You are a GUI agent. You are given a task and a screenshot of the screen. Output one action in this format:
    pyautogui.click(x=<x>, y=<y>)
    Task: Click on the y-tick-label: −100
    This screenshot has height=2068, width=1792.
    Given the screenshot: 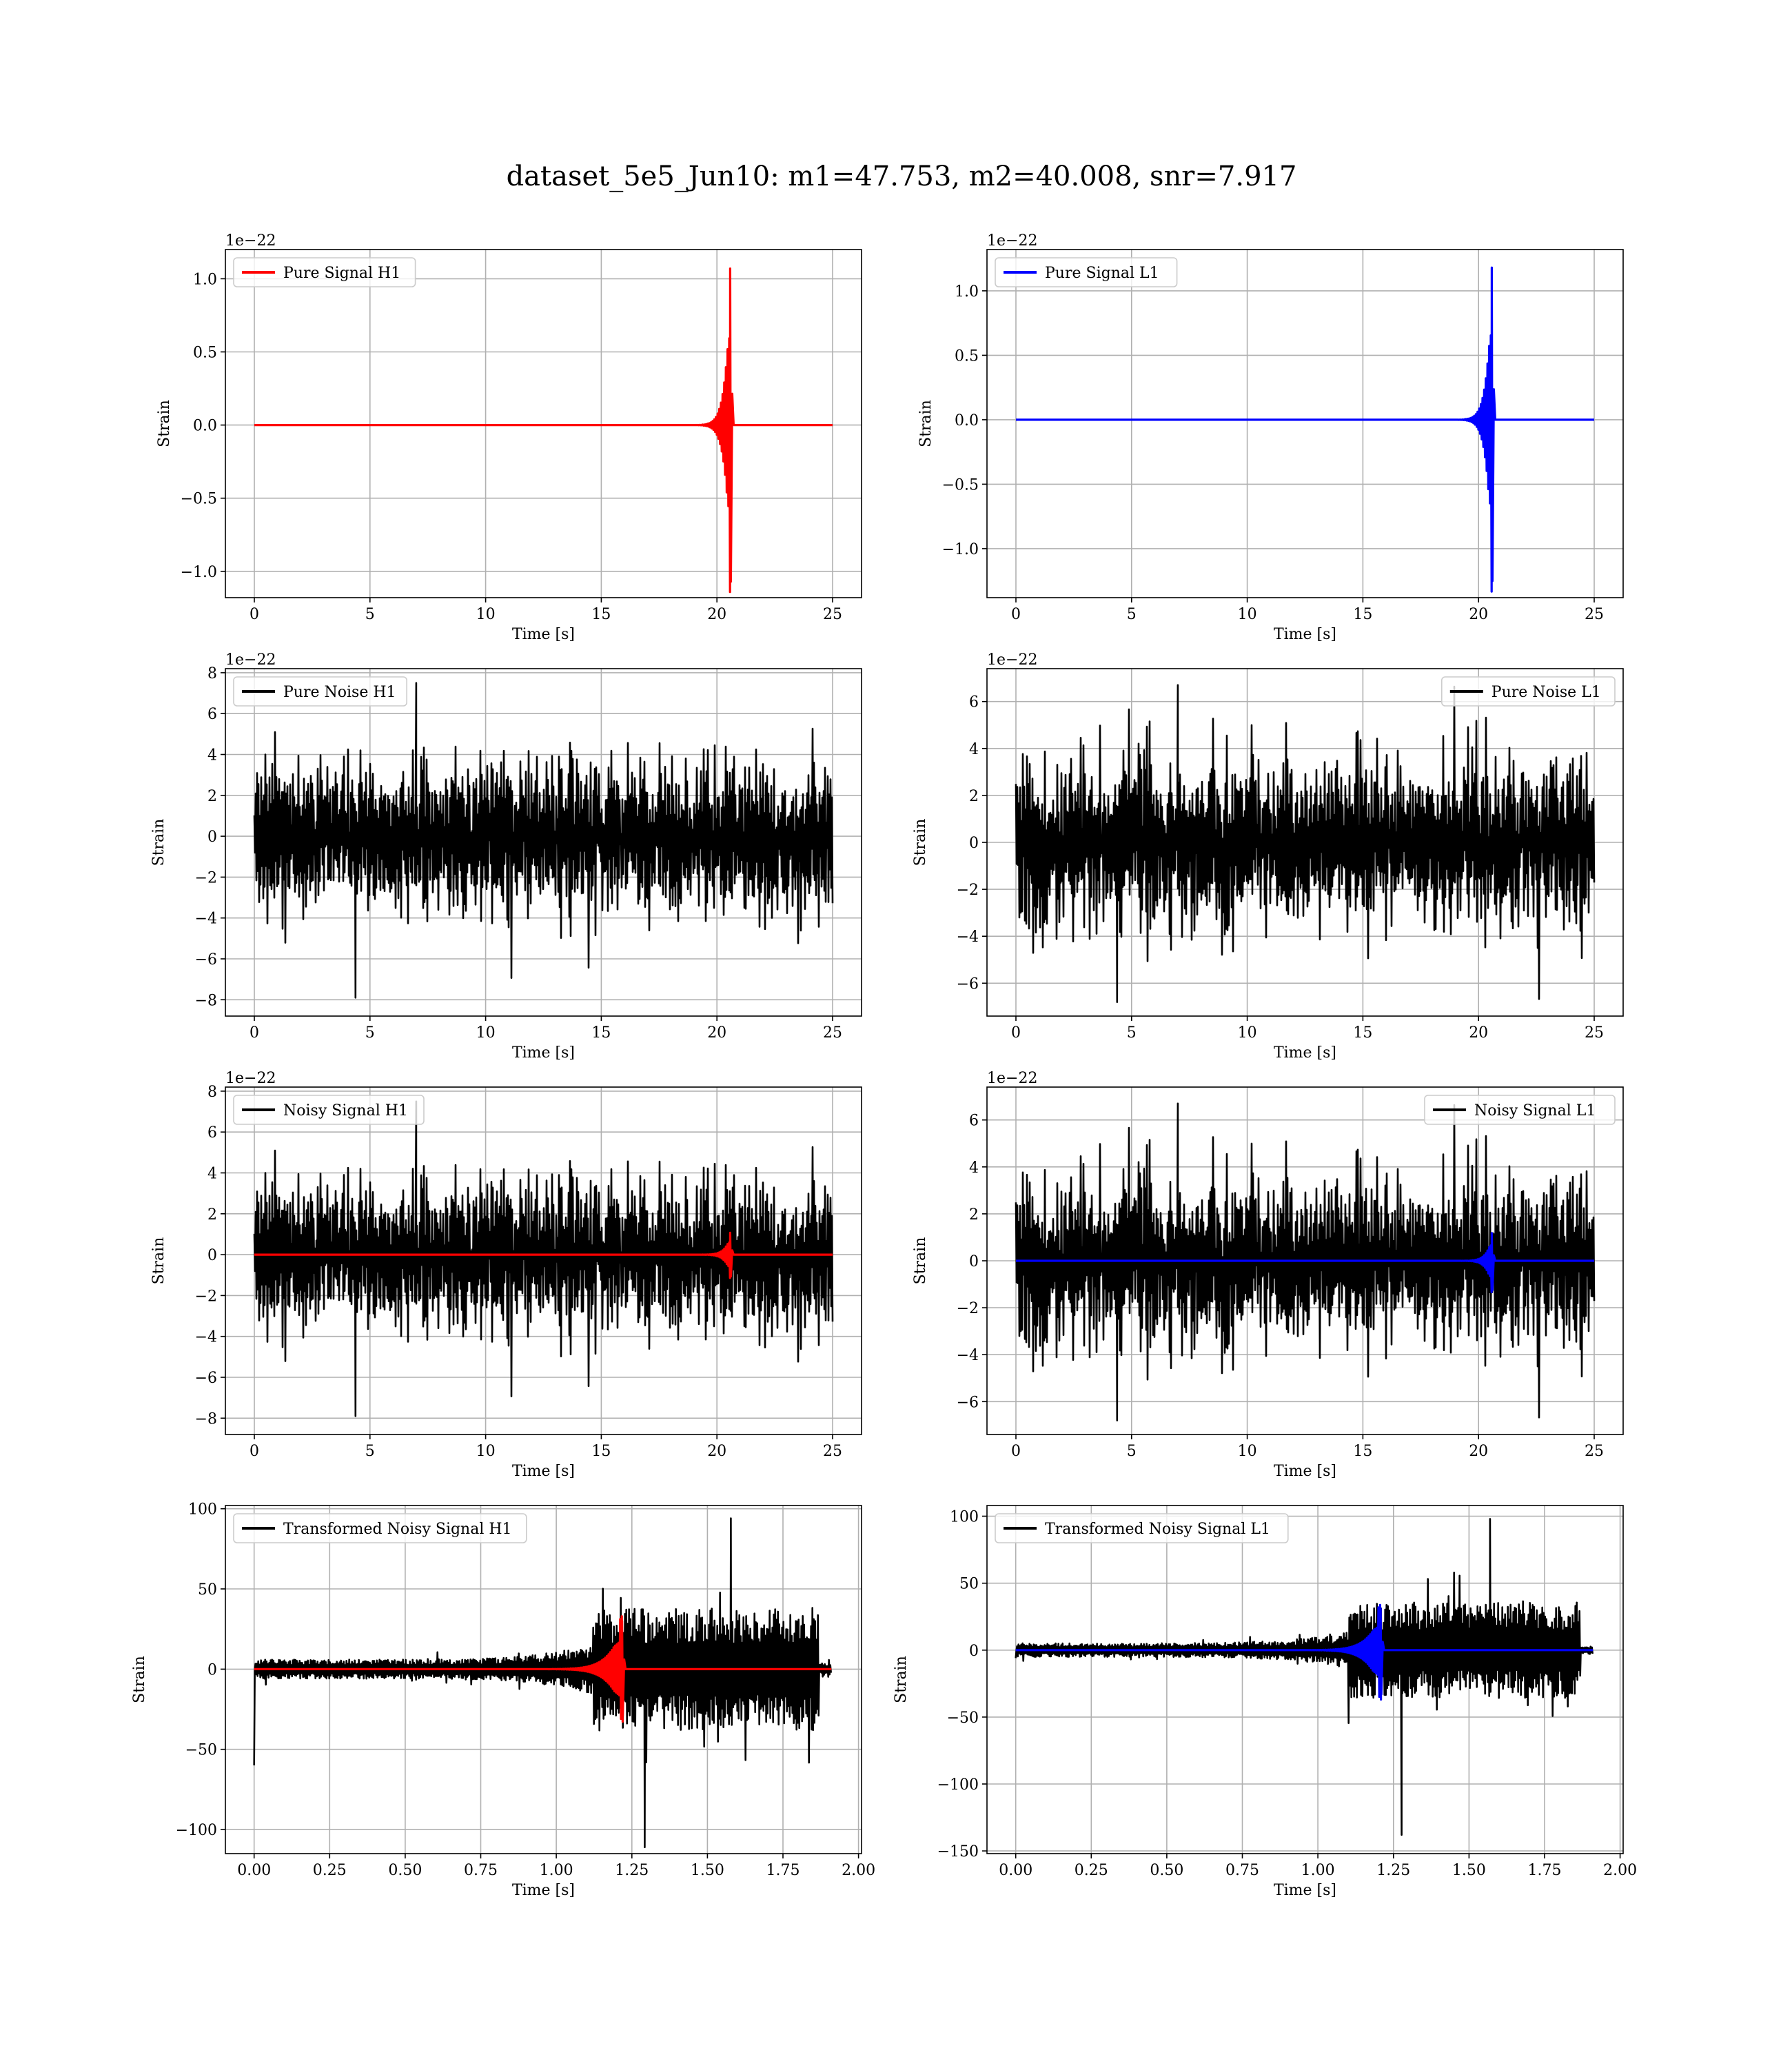 What is the action you would take?
    pyautogui.click(x=196, y=1830)
    